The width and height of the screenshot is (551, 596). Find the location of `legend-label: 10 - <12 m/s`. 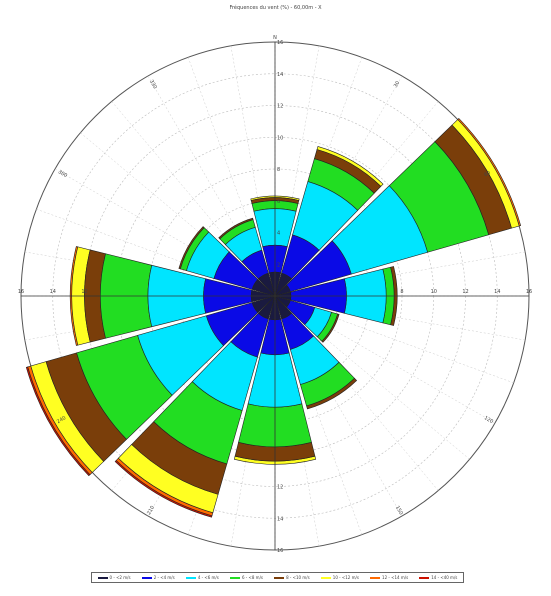

legend-label: 10 - <12 m/s is located at coordinates (345, 577).